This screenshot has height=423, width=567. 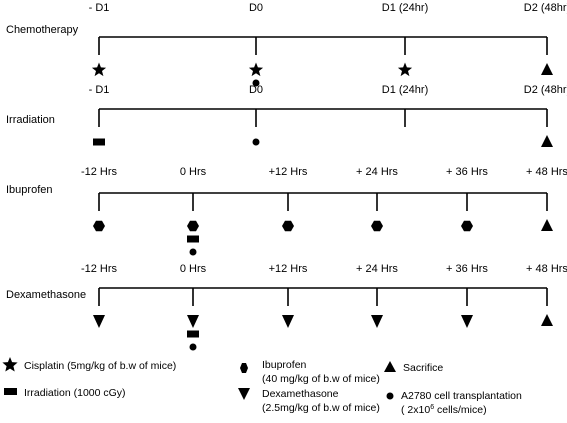 What do you see at coordinates (432, 407) in the screenshot?
I see `transplant-count-exponent: 6` at bounding box center [432, 407].